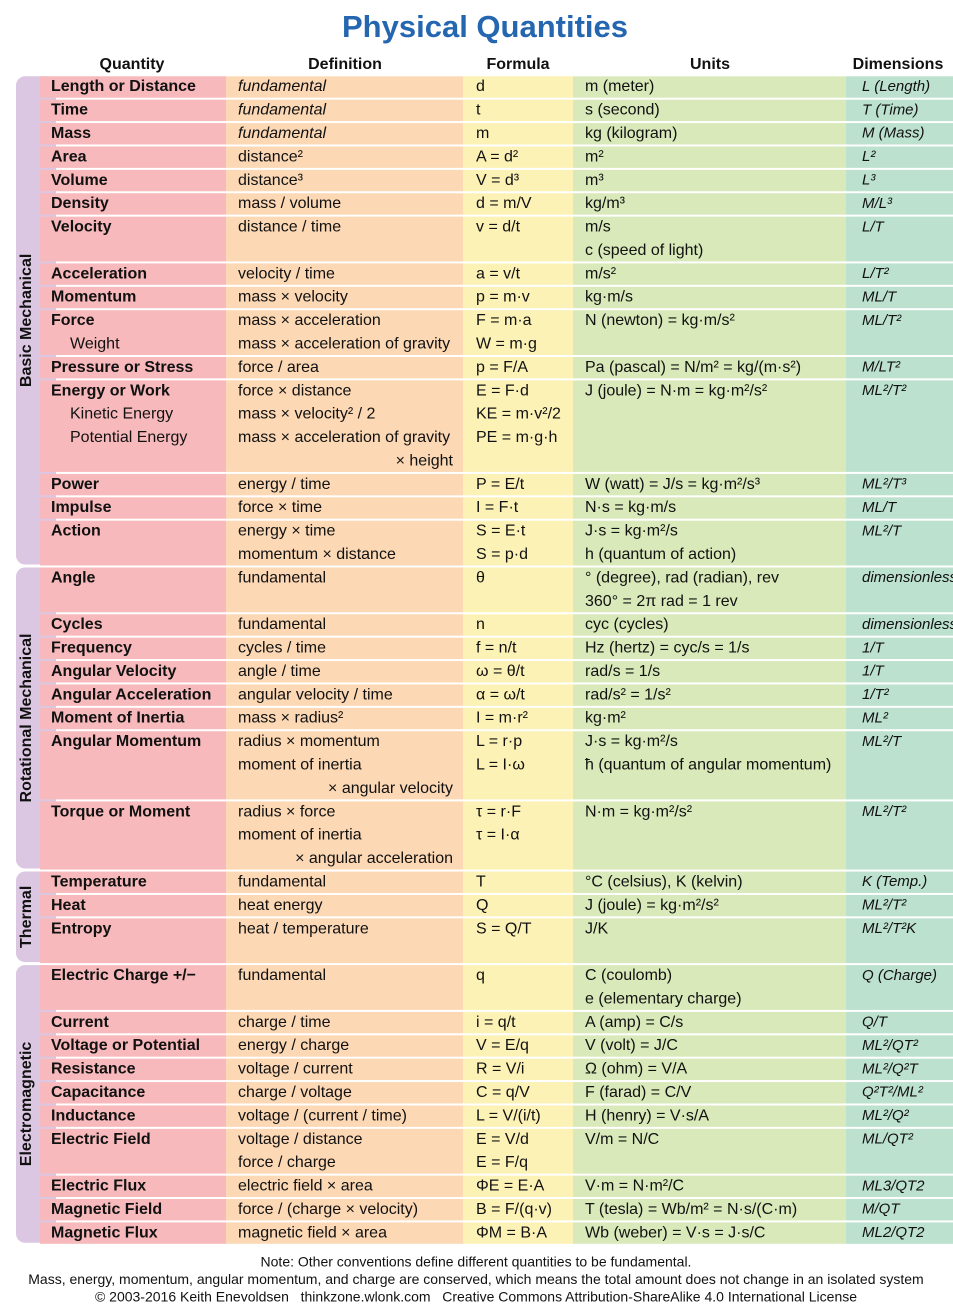 This screenshot has height=1315, width=953. What do you see at coordinates (634, 1022) in the screenshot?
I see `units-text: A (amp) = C/s` at bounding box center [634, 1022].